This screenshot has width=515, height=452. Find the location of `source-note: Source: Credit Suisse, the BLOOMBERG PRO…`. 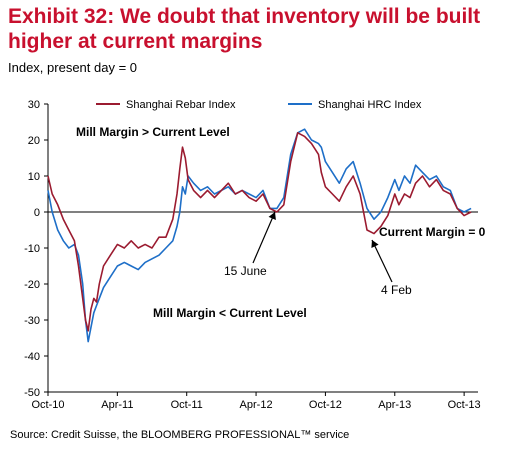

source-note: Source: Credit Suisse, the BLOOMBERG PRO… is located at coordinates (180, 435).